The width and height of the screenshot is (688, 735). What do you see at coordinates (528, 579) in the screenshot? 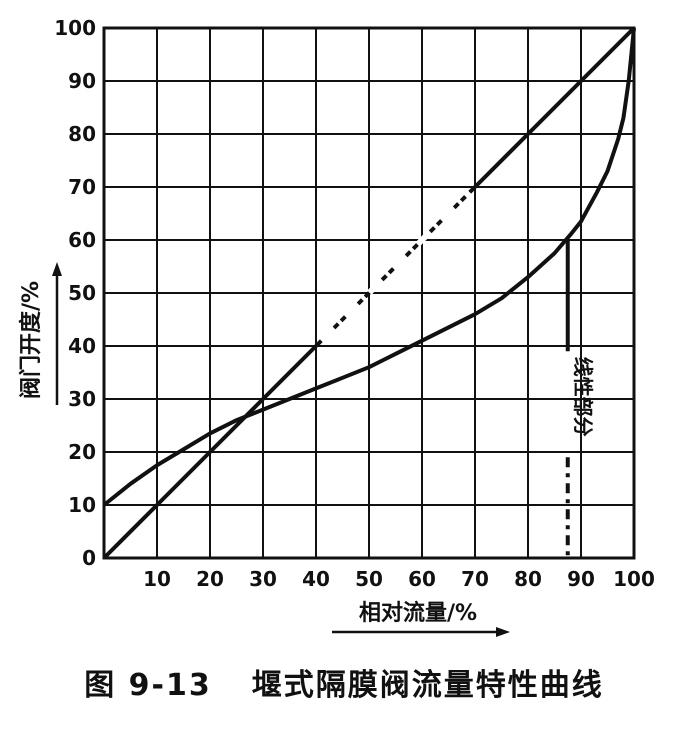
I see `x-tick-label: 80` at bounding box center [528, 579].